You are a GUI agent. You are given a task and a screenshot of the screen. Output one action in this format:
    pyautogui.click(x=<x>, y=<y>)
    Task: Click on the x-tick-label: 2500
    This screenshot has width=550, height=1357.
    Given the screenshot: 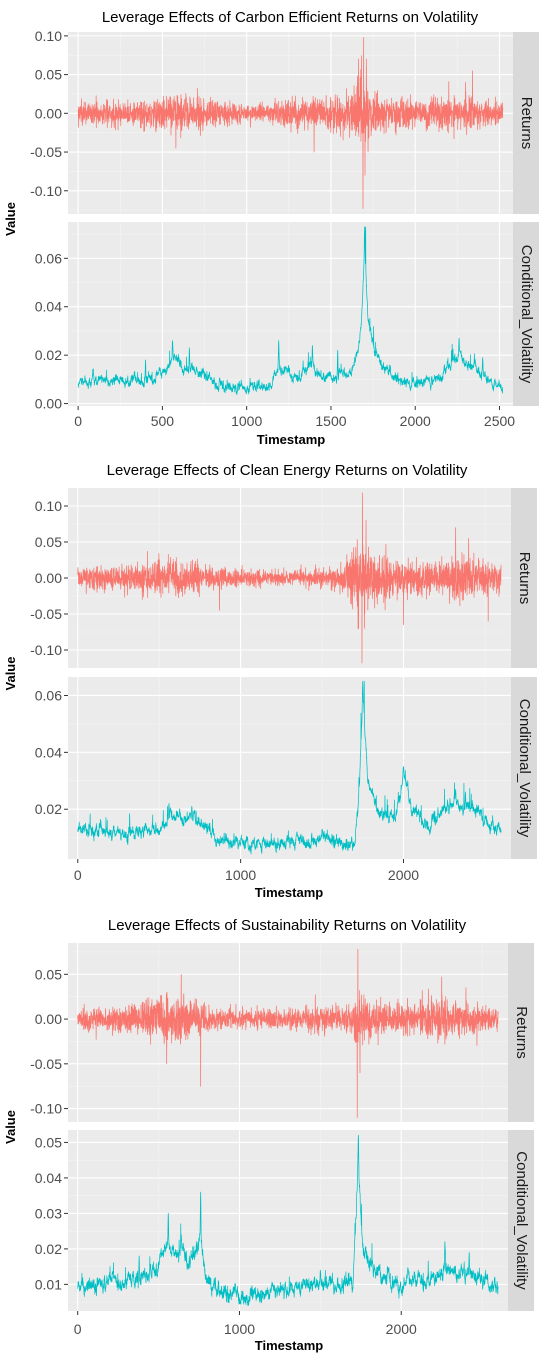 What is the action you would take?
    pyautogui.click(x=499, y=421)
    